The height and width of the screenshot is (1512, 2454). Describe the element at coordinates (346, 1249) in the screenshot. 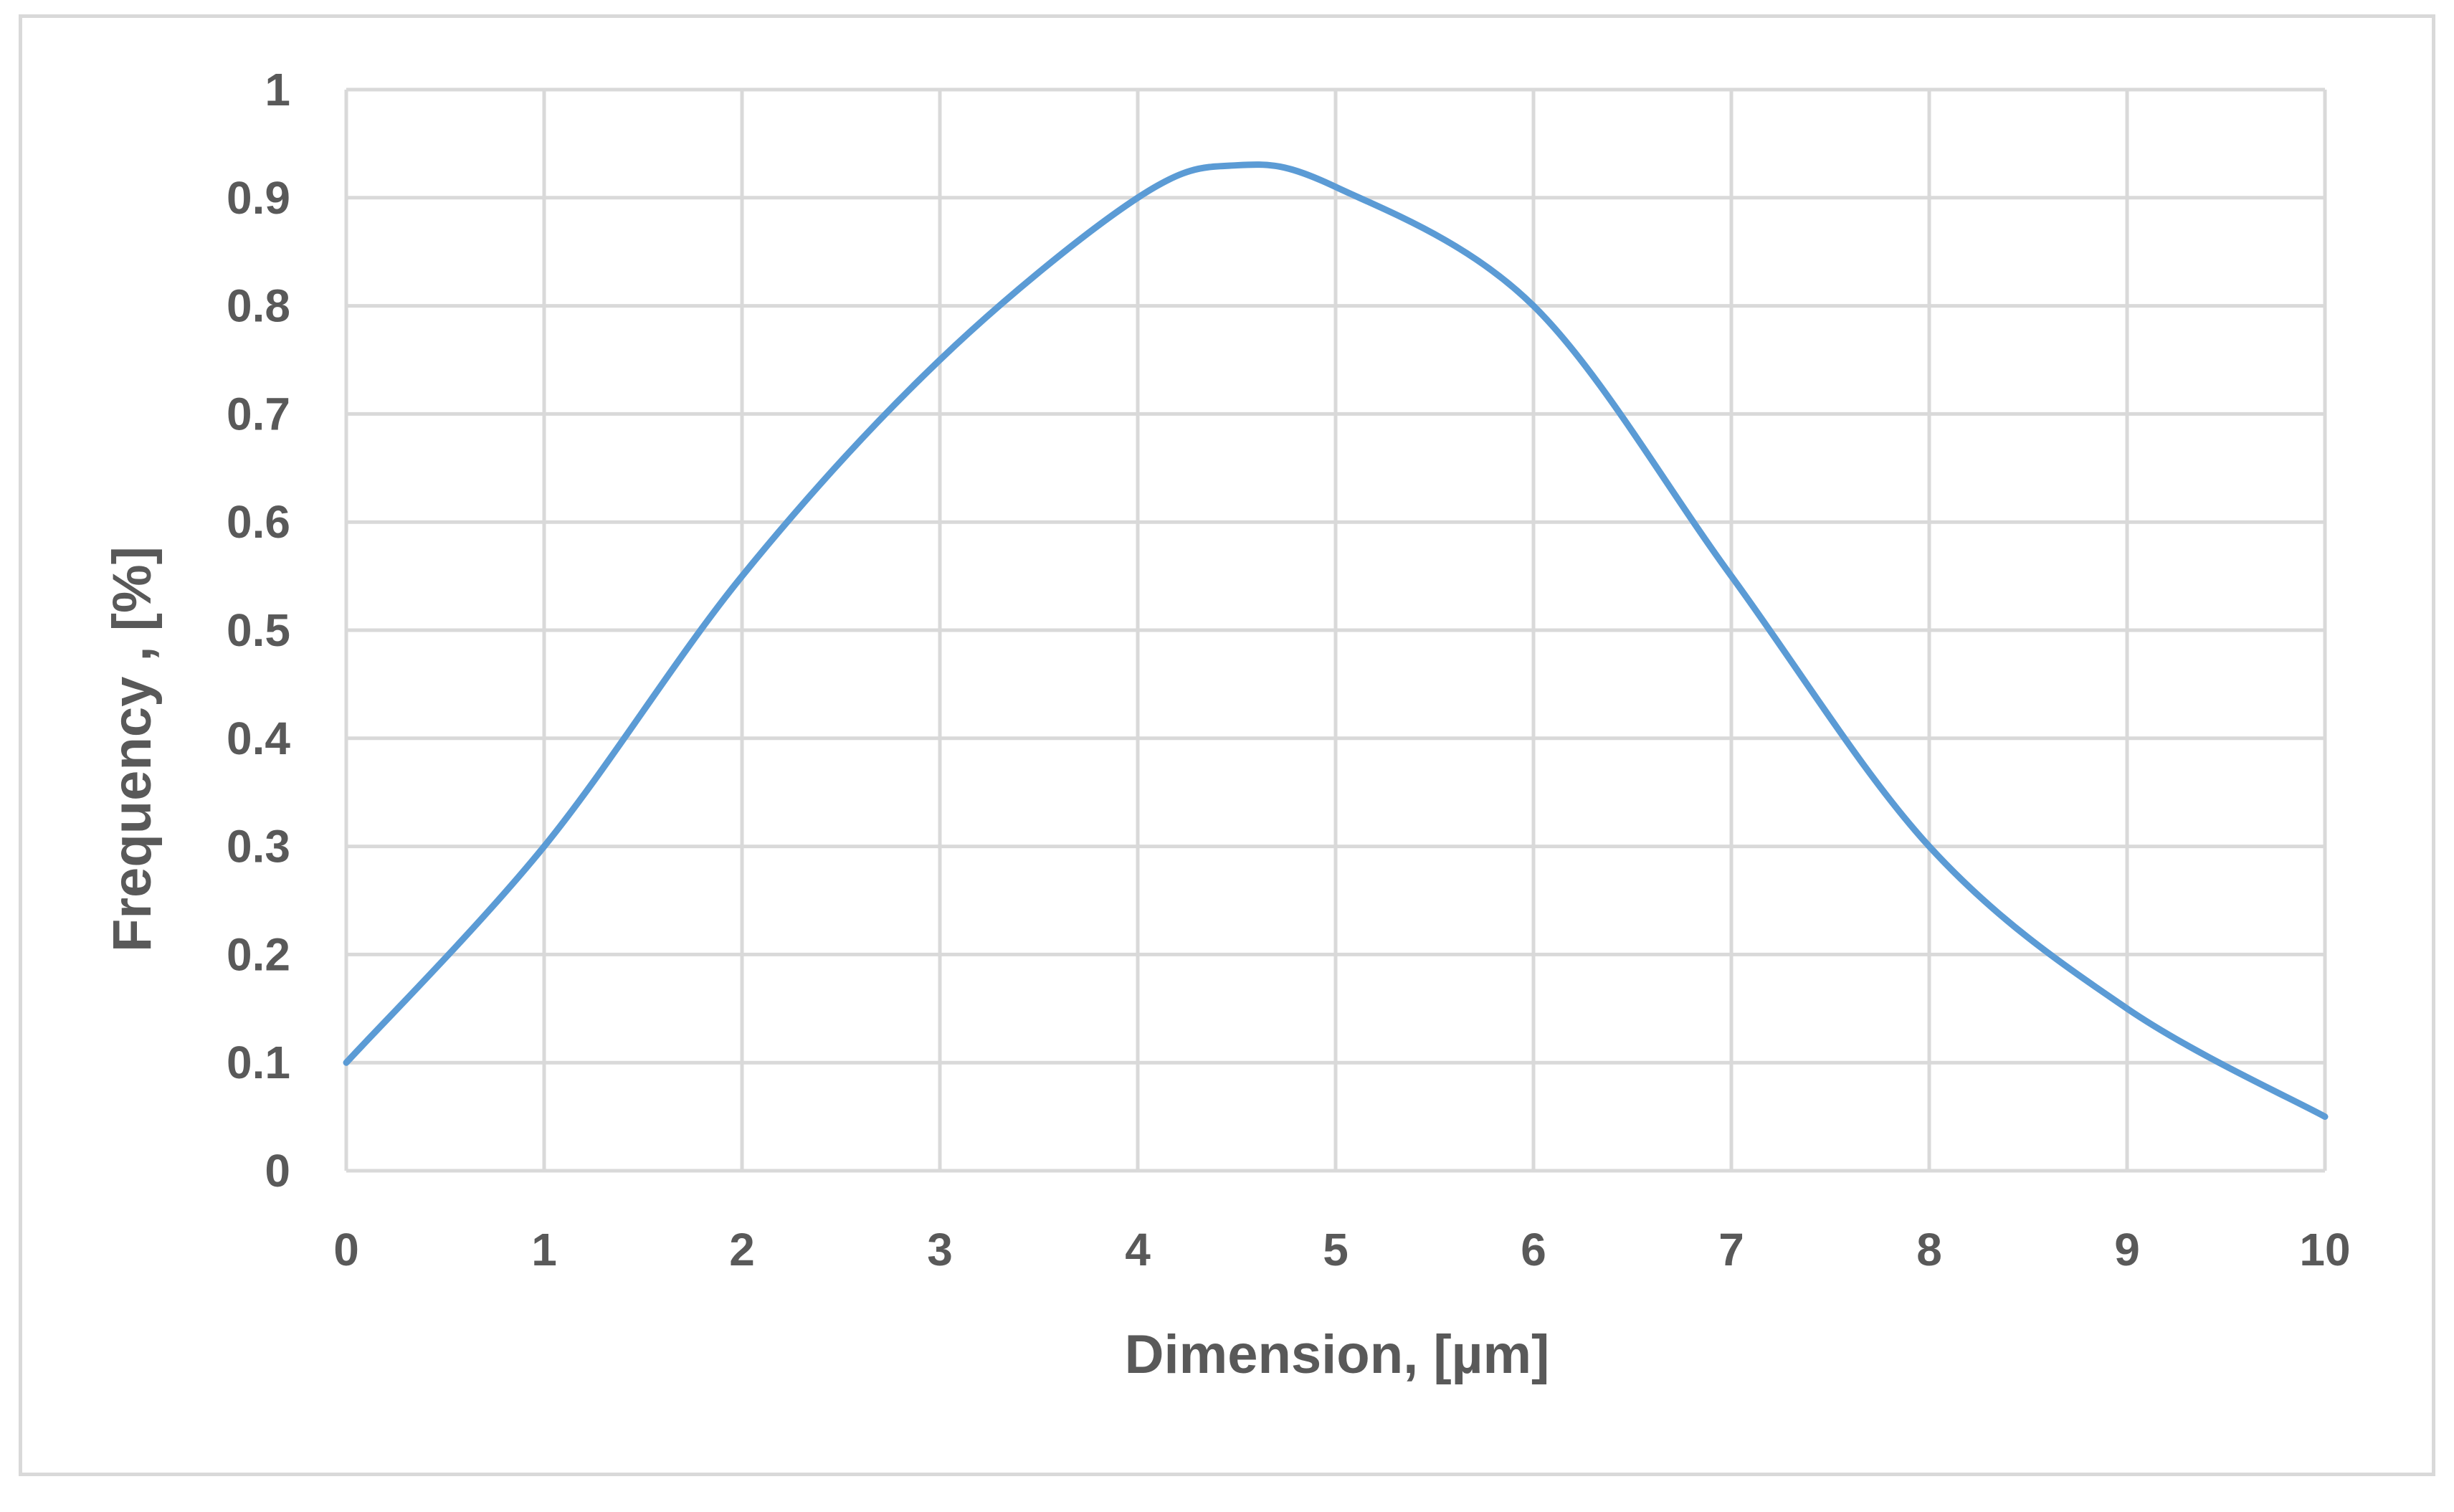

I see `x-tick-label: 0` at that location.